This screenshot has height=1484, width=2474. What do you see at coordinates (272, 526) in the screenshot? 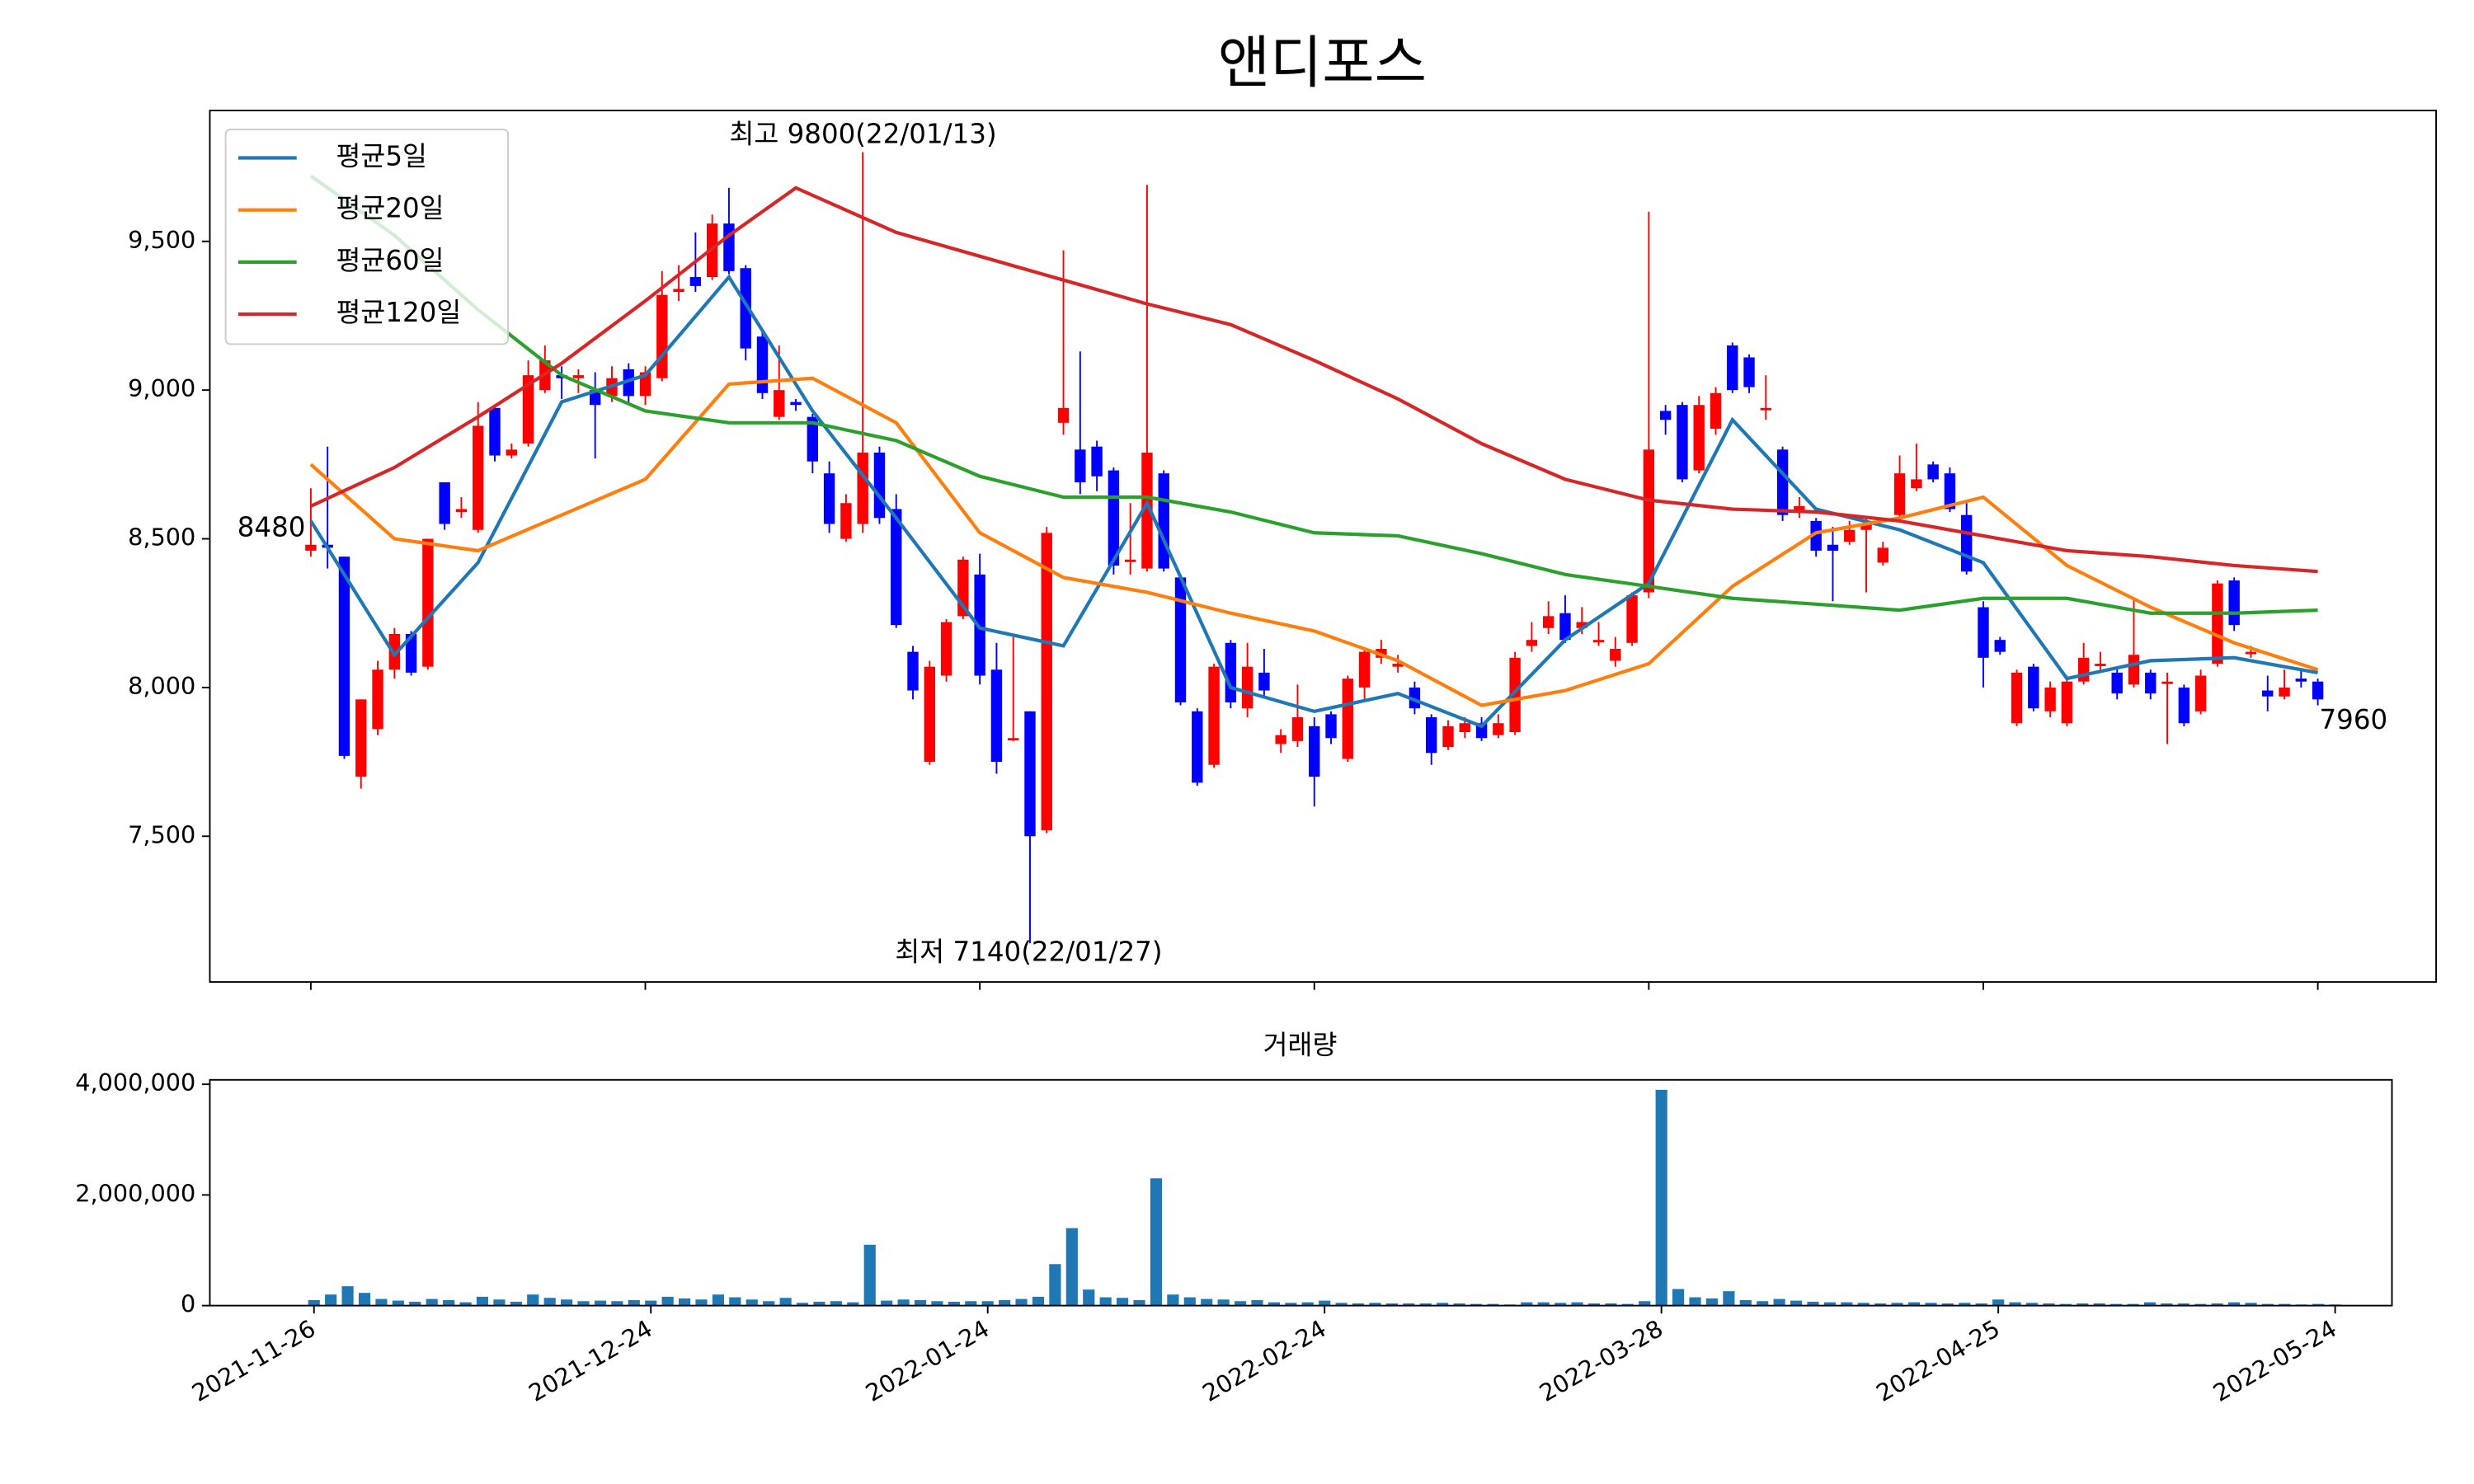
I see `annotation: 8480` at bounding box center [272, 526].